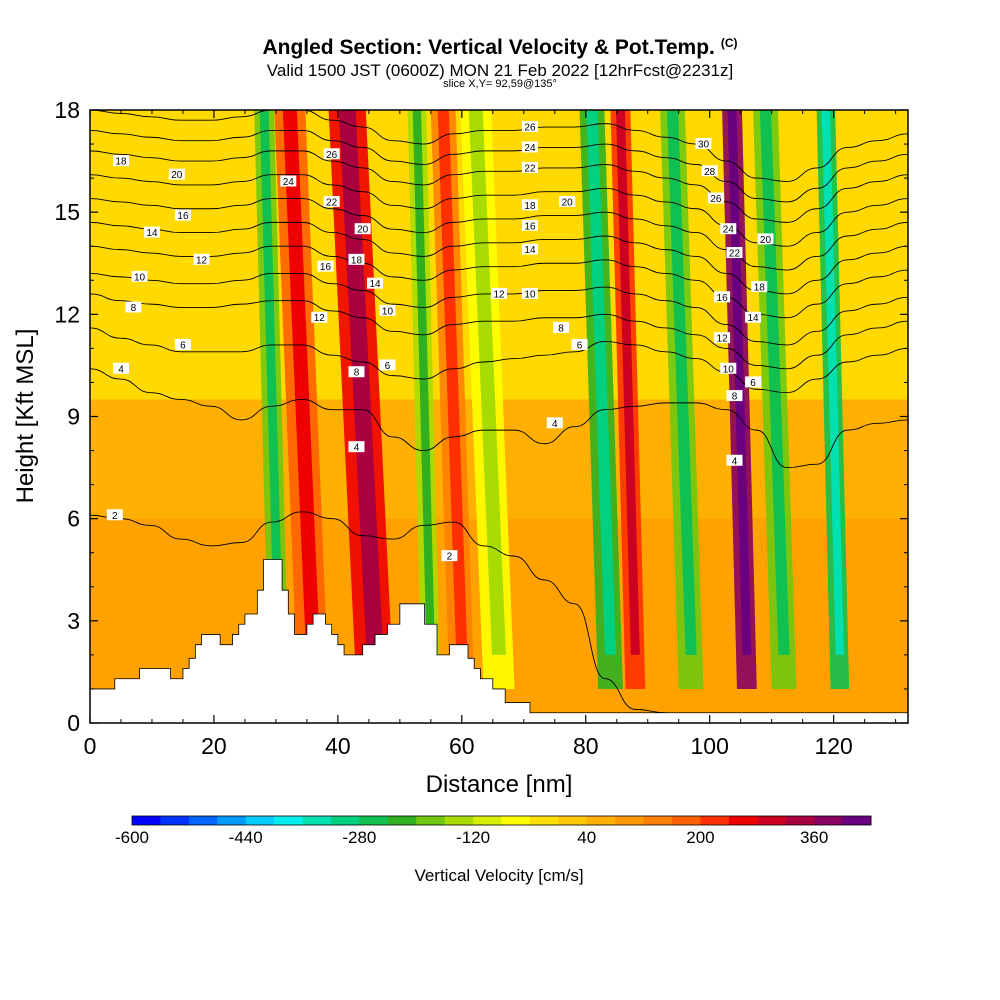 This screenshot has width=1000, height=1000. What do you see at coordinates (359, 837) in the screenshot?
I see `colorbar-tick-label: -280` at bounding box center [359, 837].